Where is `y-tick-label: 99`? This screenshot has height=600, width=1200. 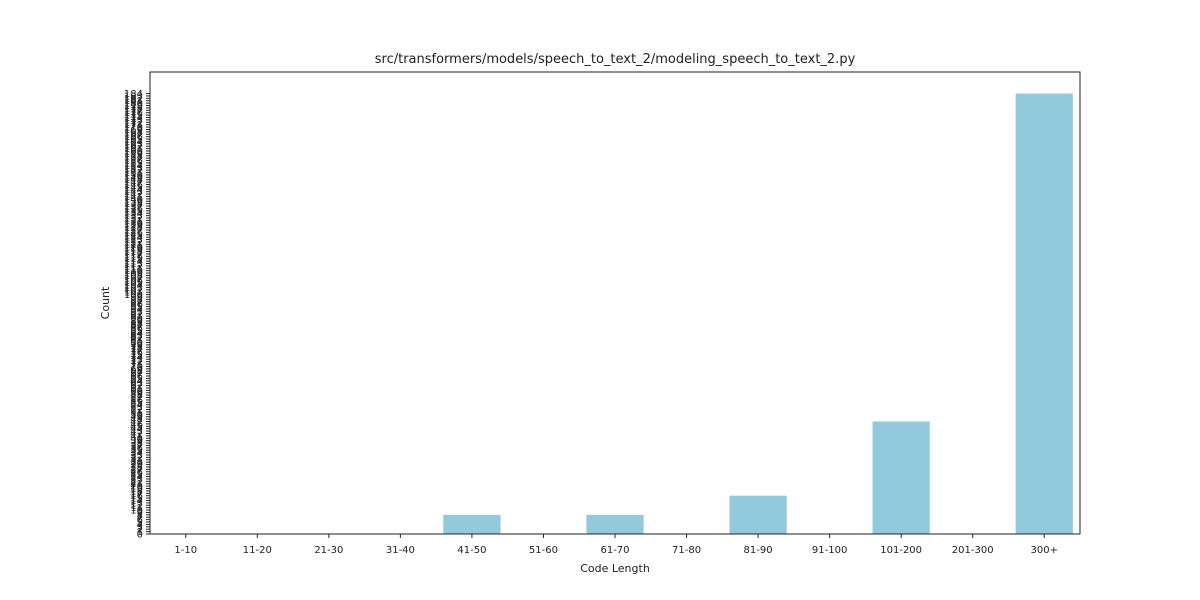
y-tick-label: 99 is located at coordinates (136, 298).